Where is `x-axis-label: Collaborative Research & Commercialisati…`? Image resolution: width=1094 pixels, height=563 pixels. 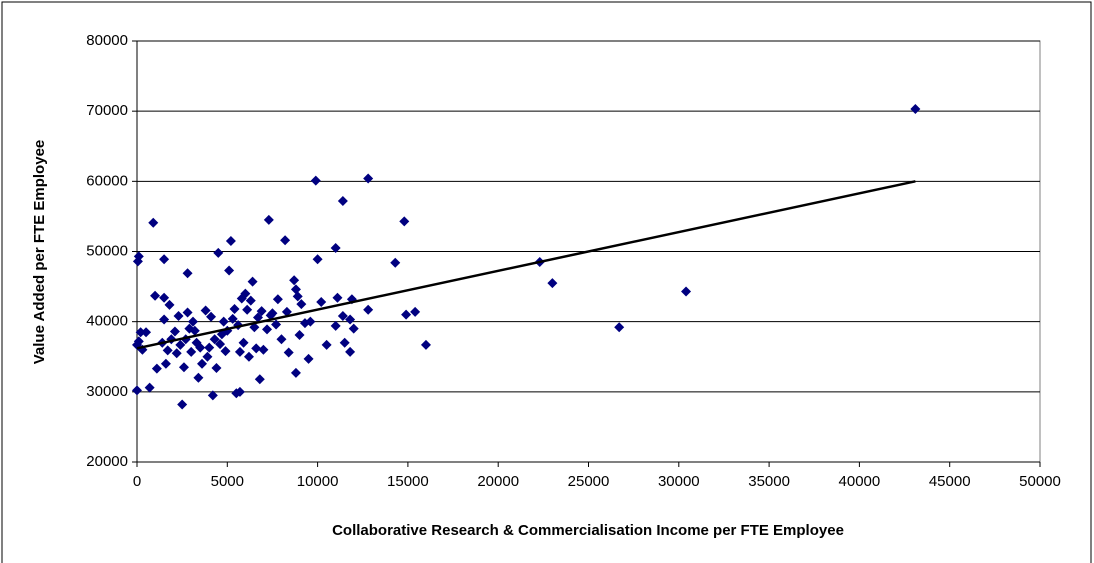
x-axis-label: Collaborative Research & Commercialisati… is located at coordinates (588, 530).